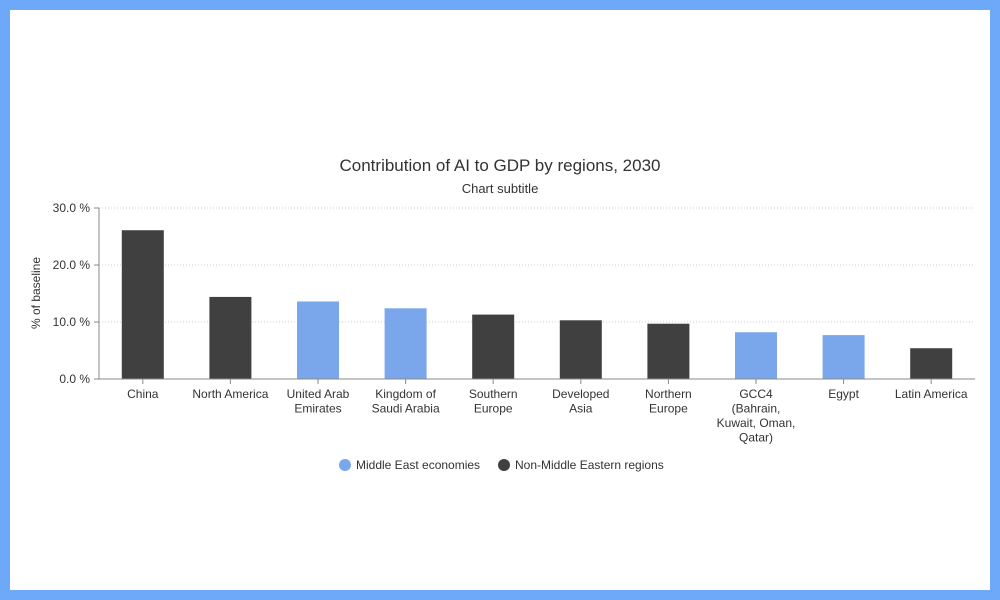  Describe the element at coordinates (756, 416) in the screenshot. I see `x-tick-label: GCC4 (Bahrain, Kuwait, Oman, Qatar)` at that location.